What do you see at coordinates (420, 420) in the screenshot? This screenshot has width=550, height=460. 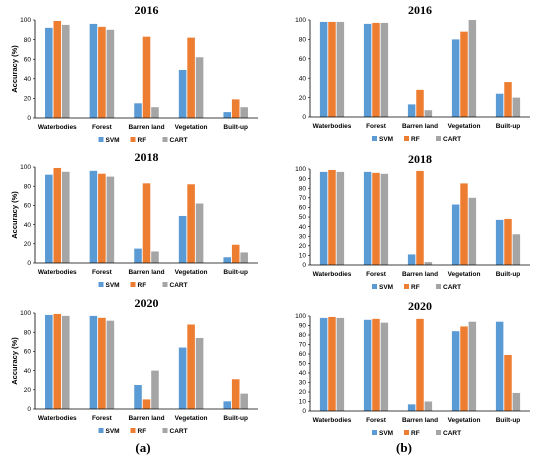 I see `category-label: Barren land` at bounding box center [420, 420].